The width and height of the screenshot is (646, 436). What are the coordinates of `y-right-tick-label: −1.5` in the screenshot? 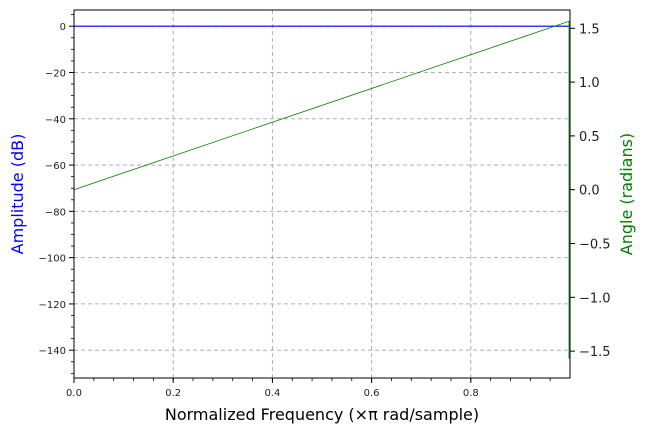 It's located at (595, 352).